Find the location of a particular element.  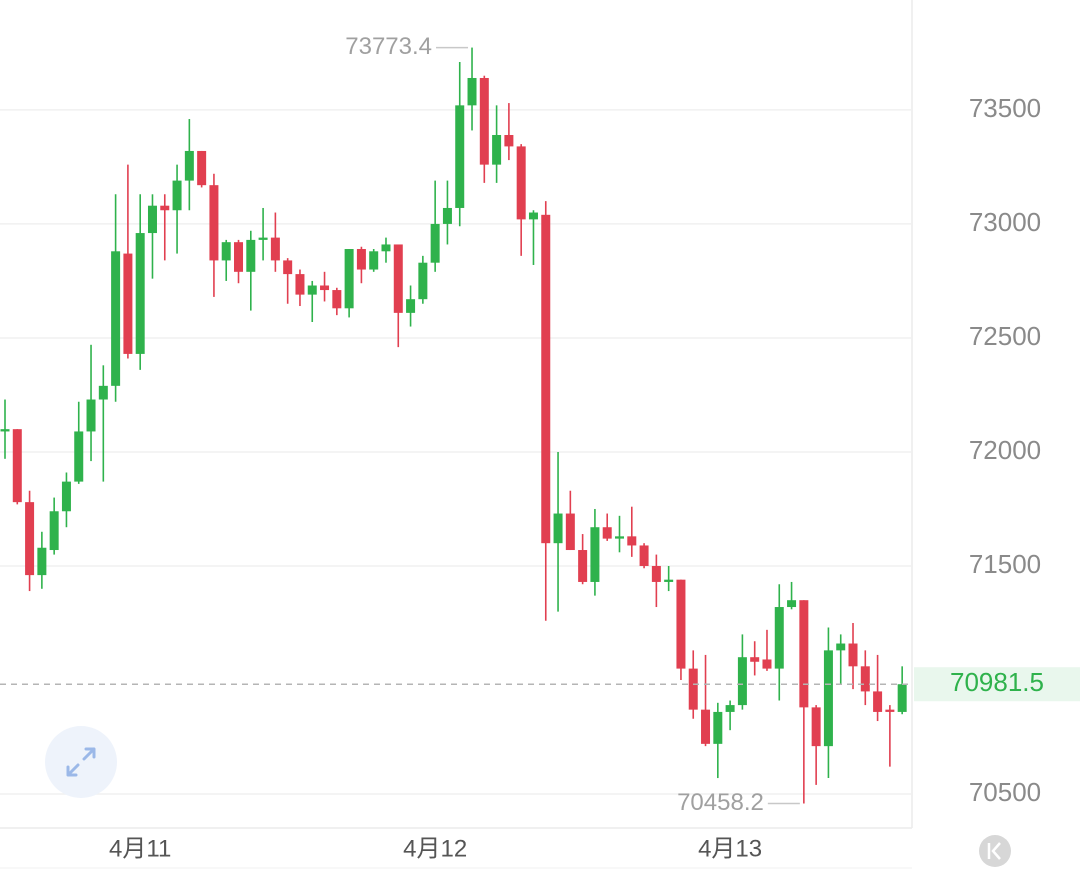

y-tick-label: 73500 is located at coordinates (1005, 108).